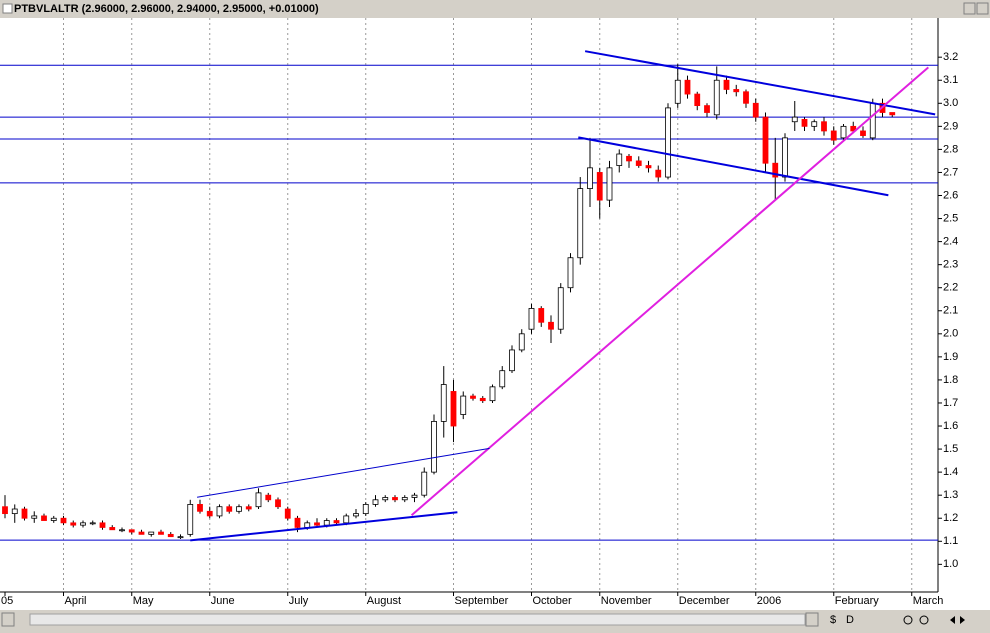 The height and width of the screenshot is (633, 990). I want to click on y-tick-label: 1.3, so click(950, 495).